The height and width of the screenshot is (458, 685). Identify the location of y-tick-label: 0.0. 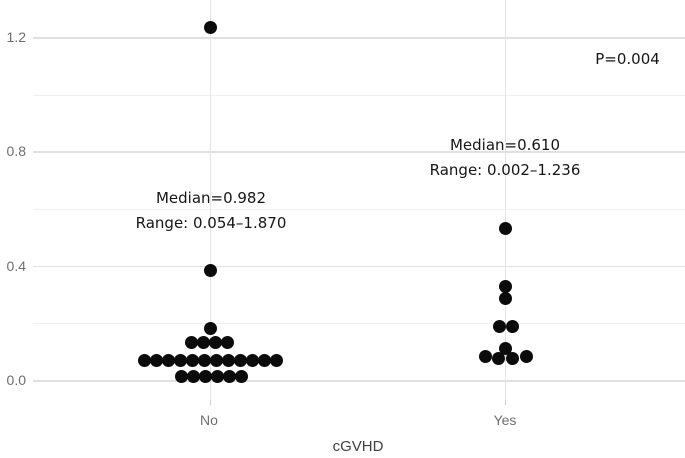
(16, 380).